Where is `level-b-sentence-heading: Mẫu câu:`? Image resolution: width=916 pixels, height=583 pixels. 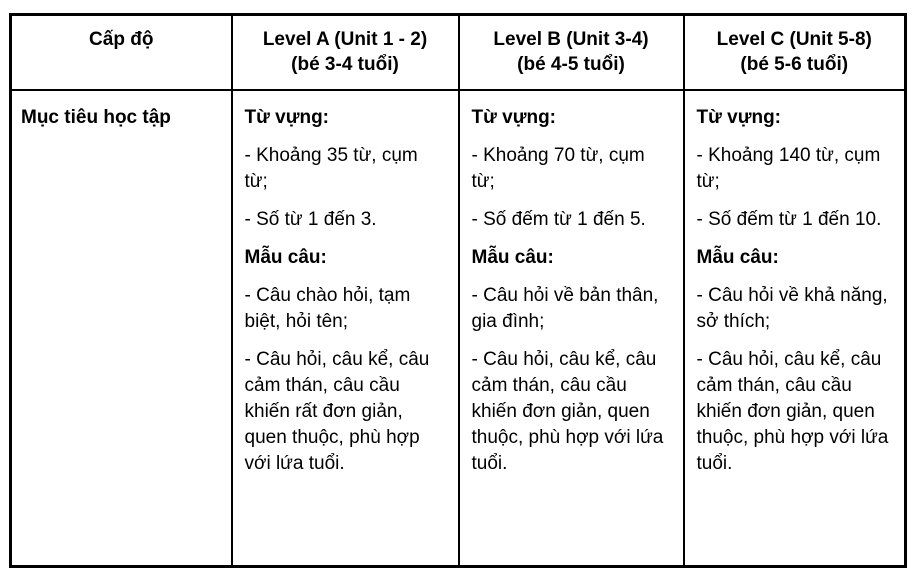
level-b-sentence-heading: Mẫu câu: is located at coordinates (512, 257).